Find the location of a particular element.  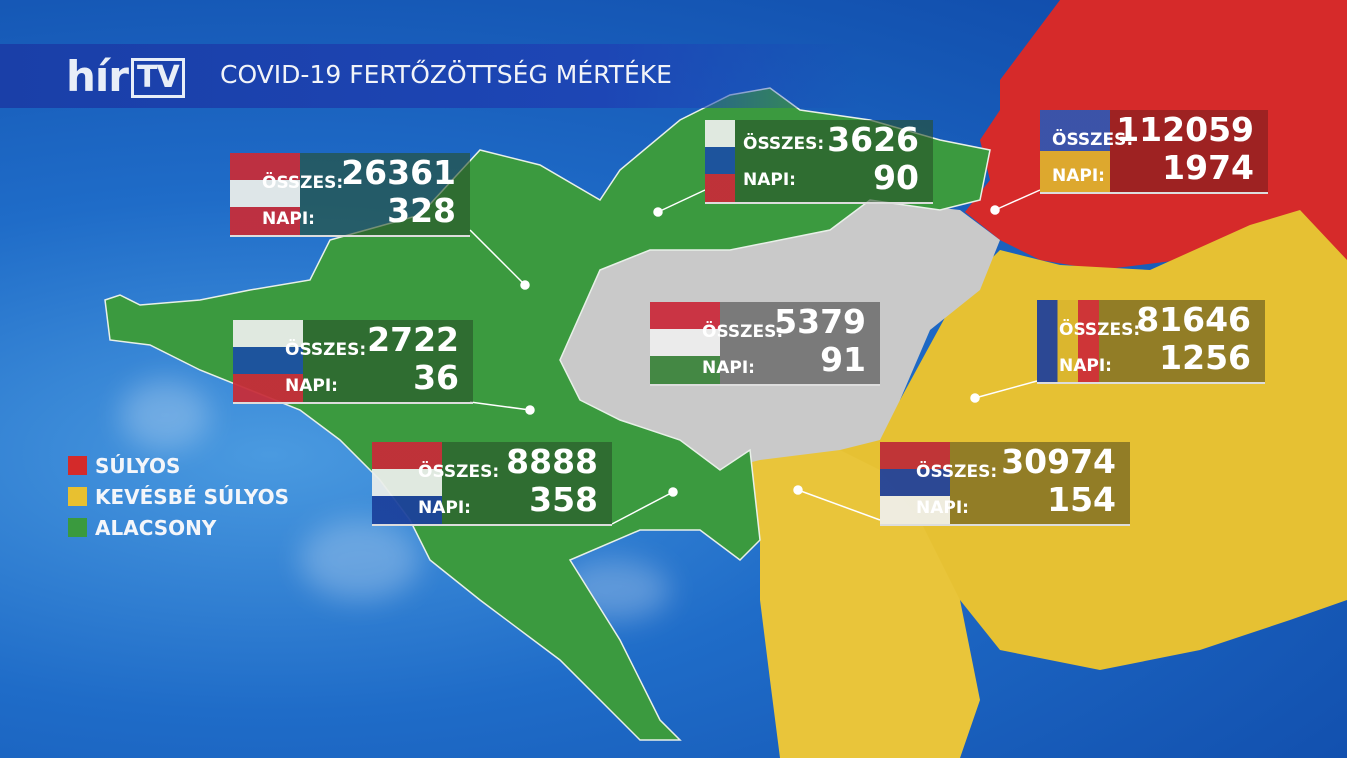

daily-value: 154 is located at coordinates (1081, 499).